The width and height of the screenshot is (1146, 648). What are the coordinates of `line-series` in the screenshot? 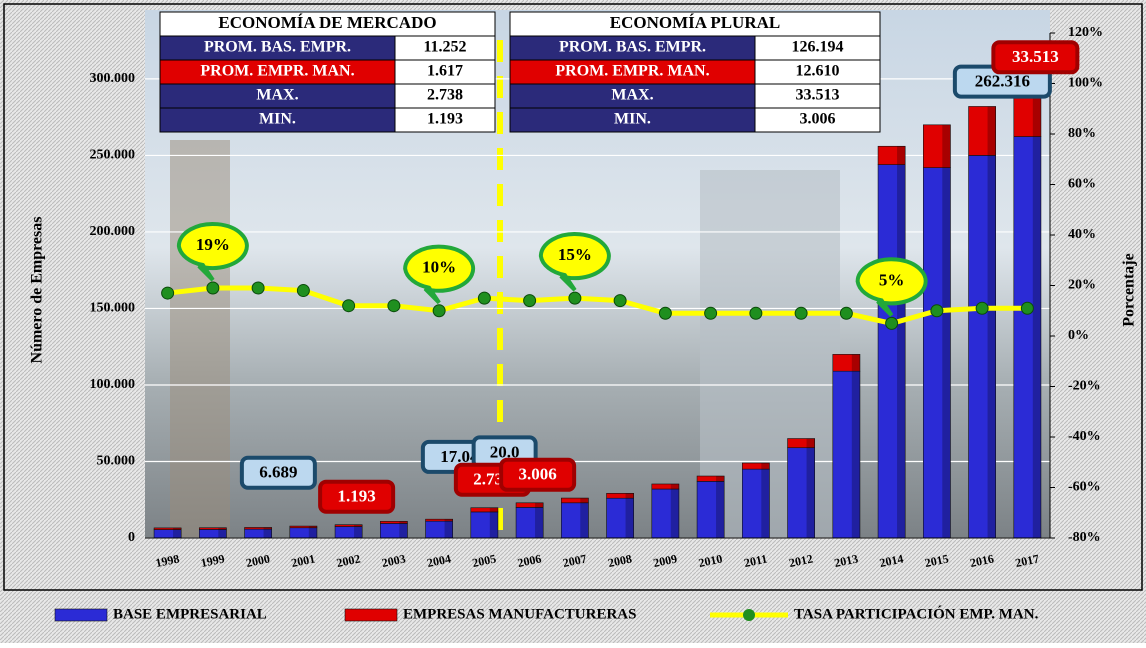 It's located at (597, 305).